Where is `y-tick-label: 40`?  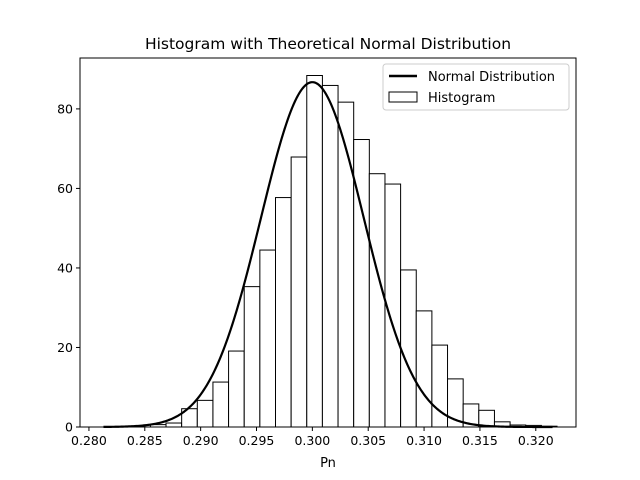
y-tick-label: 40 is located at coordinates (65, 267).